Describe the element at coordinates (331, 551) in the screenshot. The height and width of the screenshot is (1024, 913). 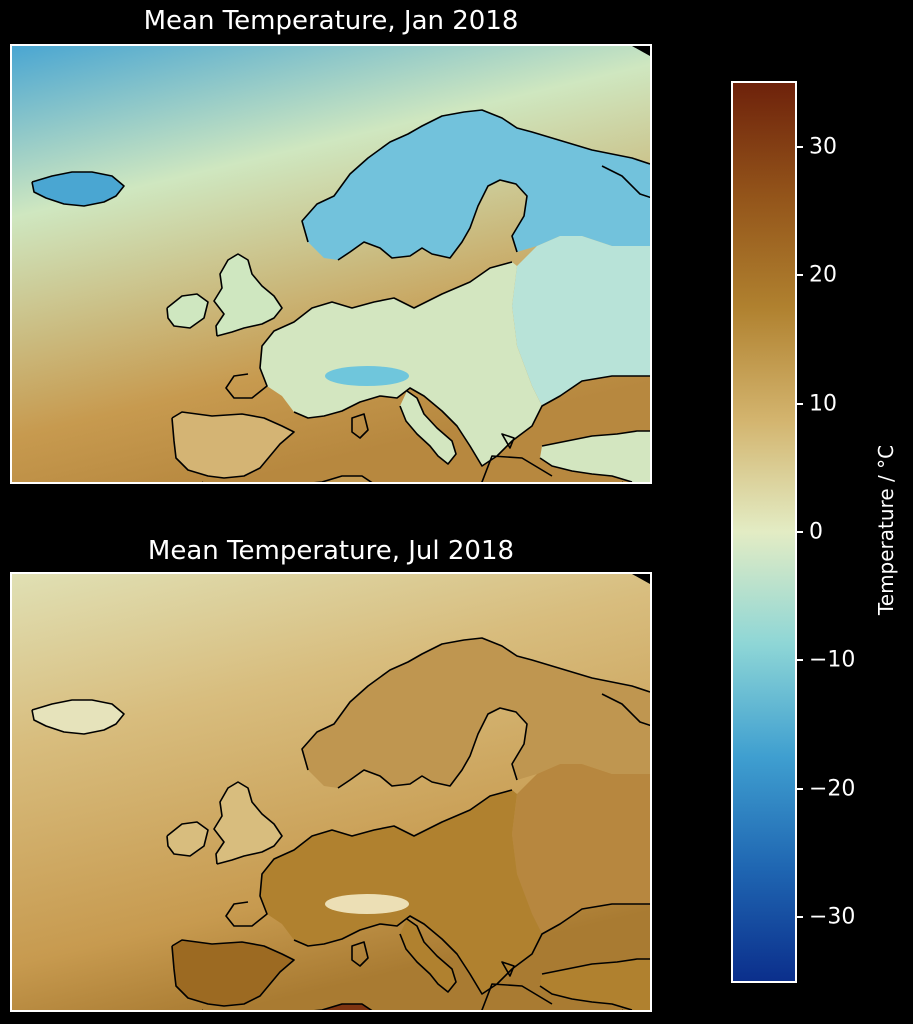
I see `map-title-jul: Mean Temperature, Jul 2018` at that location.